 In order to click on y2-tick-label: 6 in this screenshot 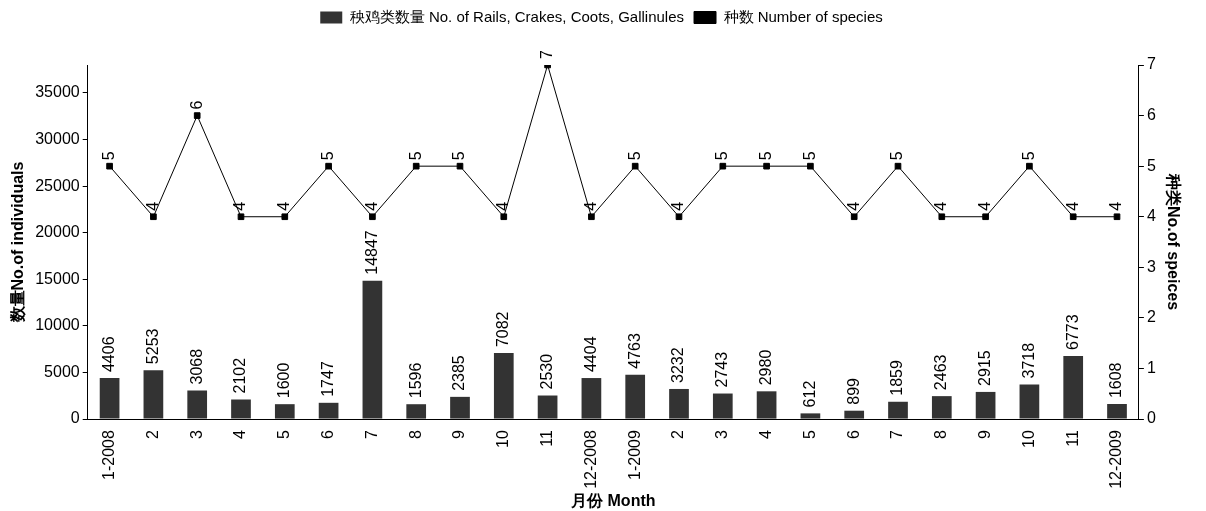, I will do `click(1151, 114)`.